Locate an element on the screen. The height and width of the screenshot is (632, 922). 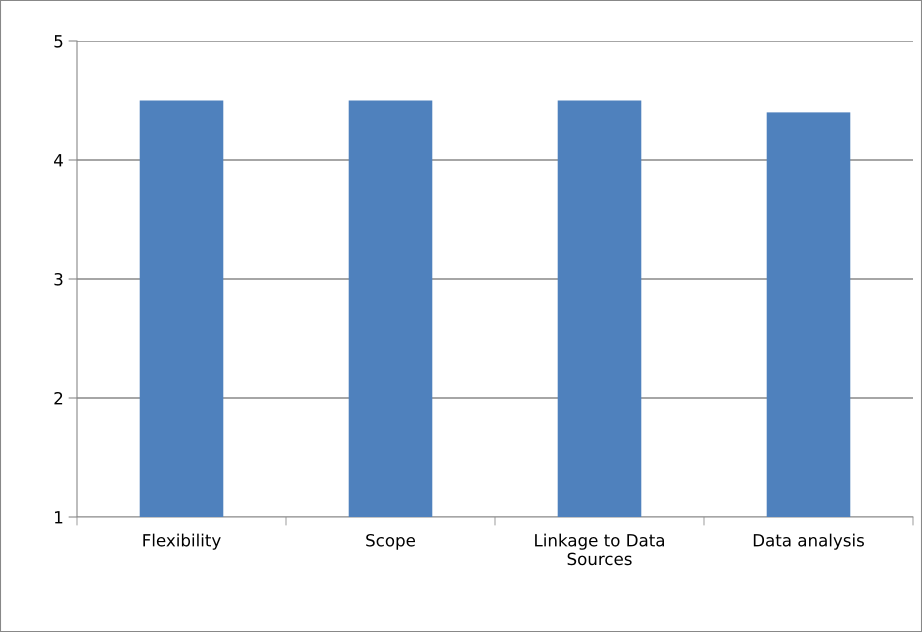
y-tick-label: 2 is located at coordinates (58, 398).